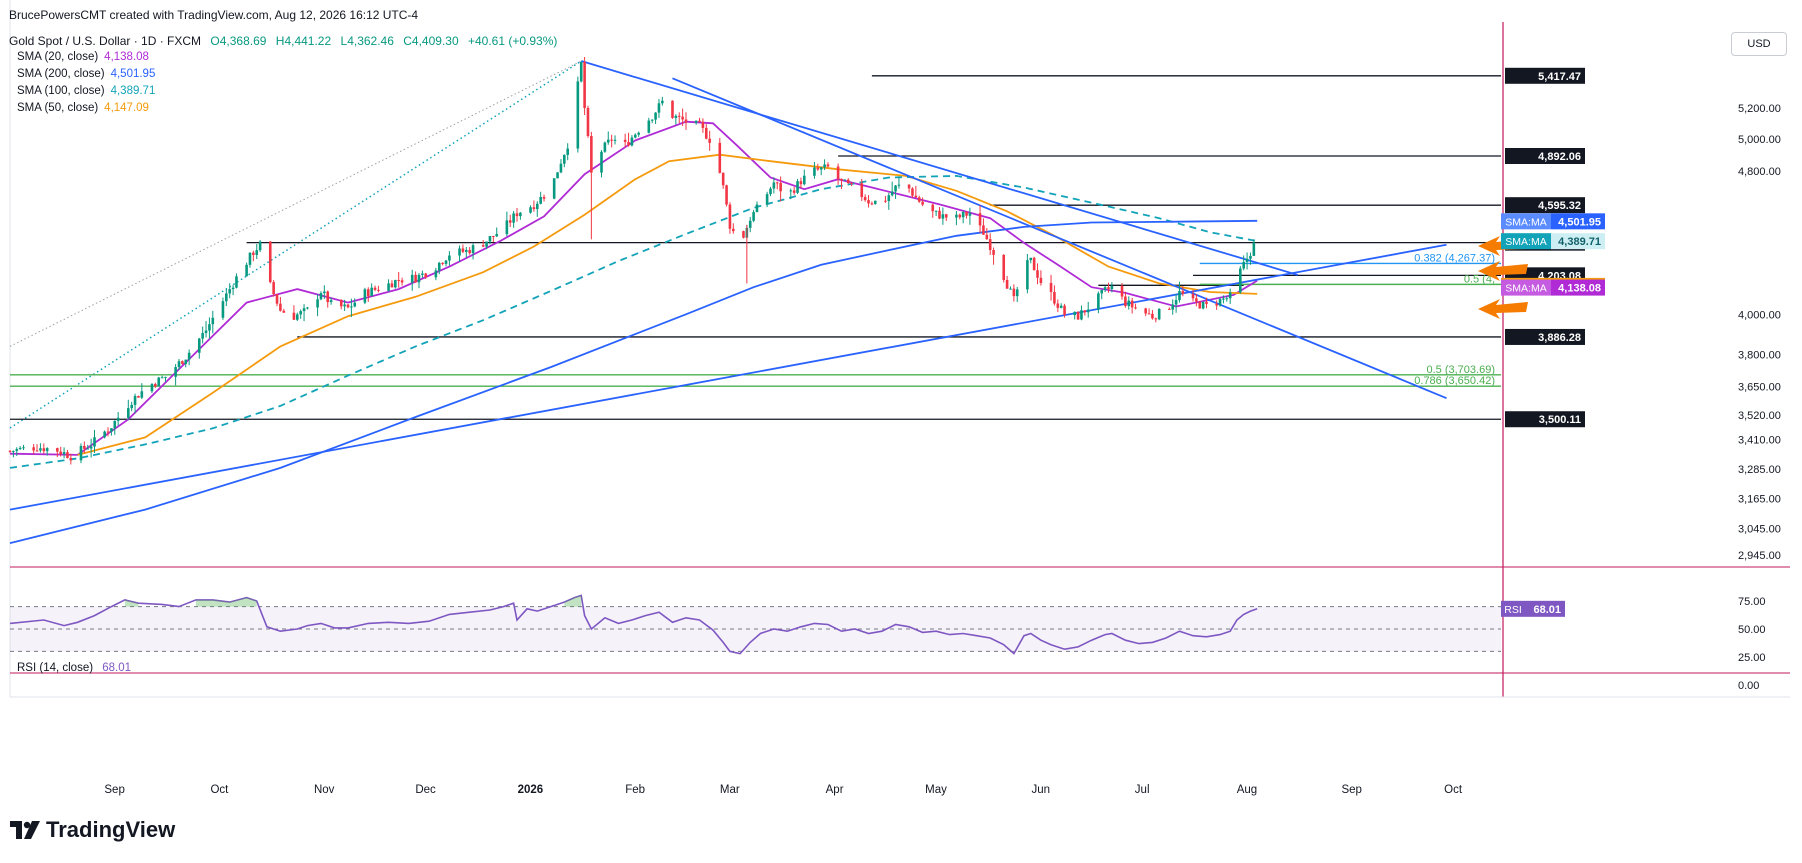  Describe the element at coordinates (939, 168) in the screenshot. I see `trendline` at that location.